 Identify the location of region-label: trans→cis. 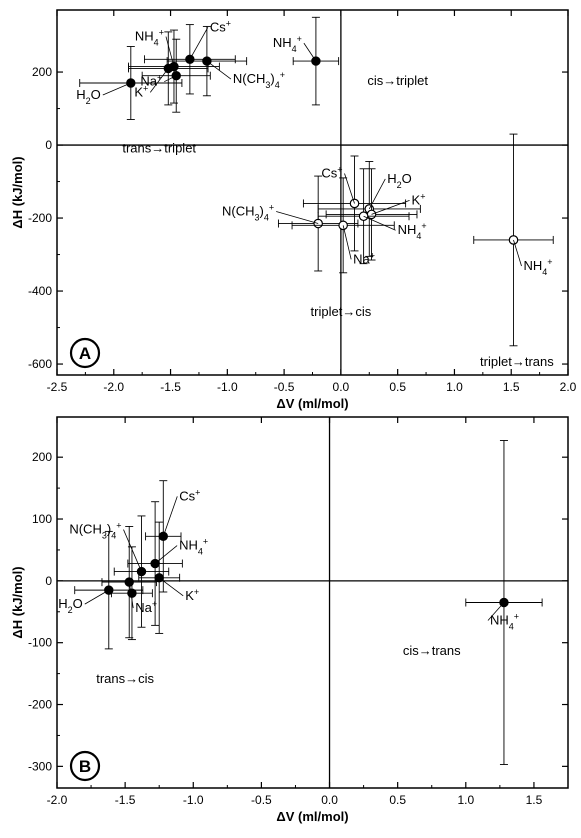
(125, 678).